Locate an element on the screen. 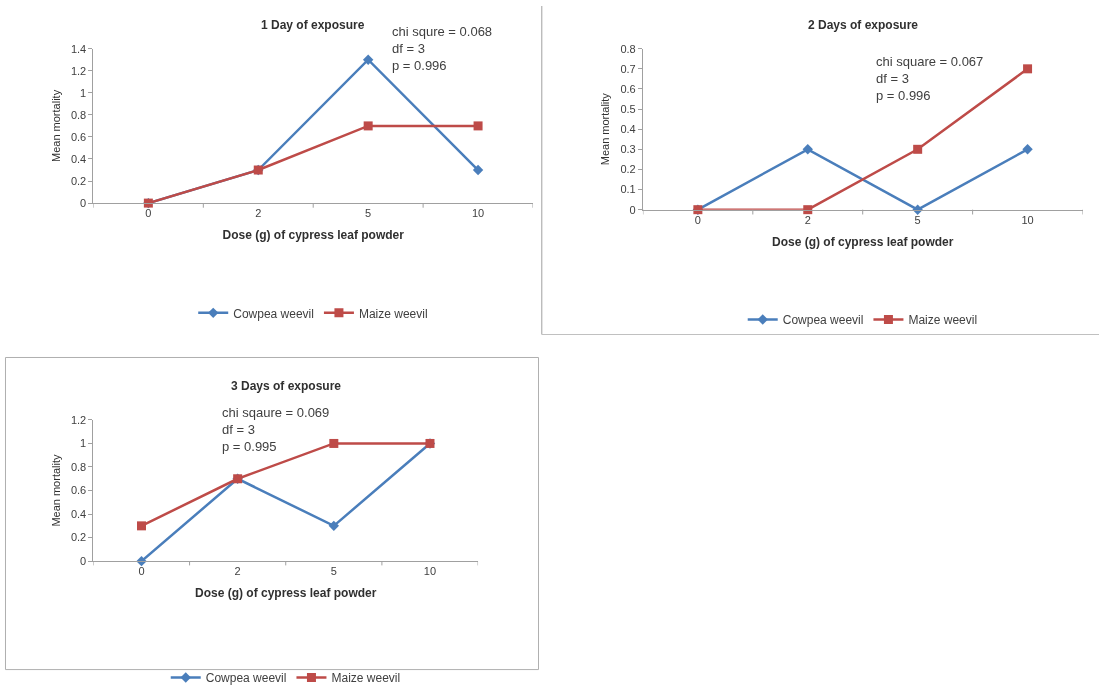  chart-title: 2 Days of exposure is located at coordinates (863, 25).